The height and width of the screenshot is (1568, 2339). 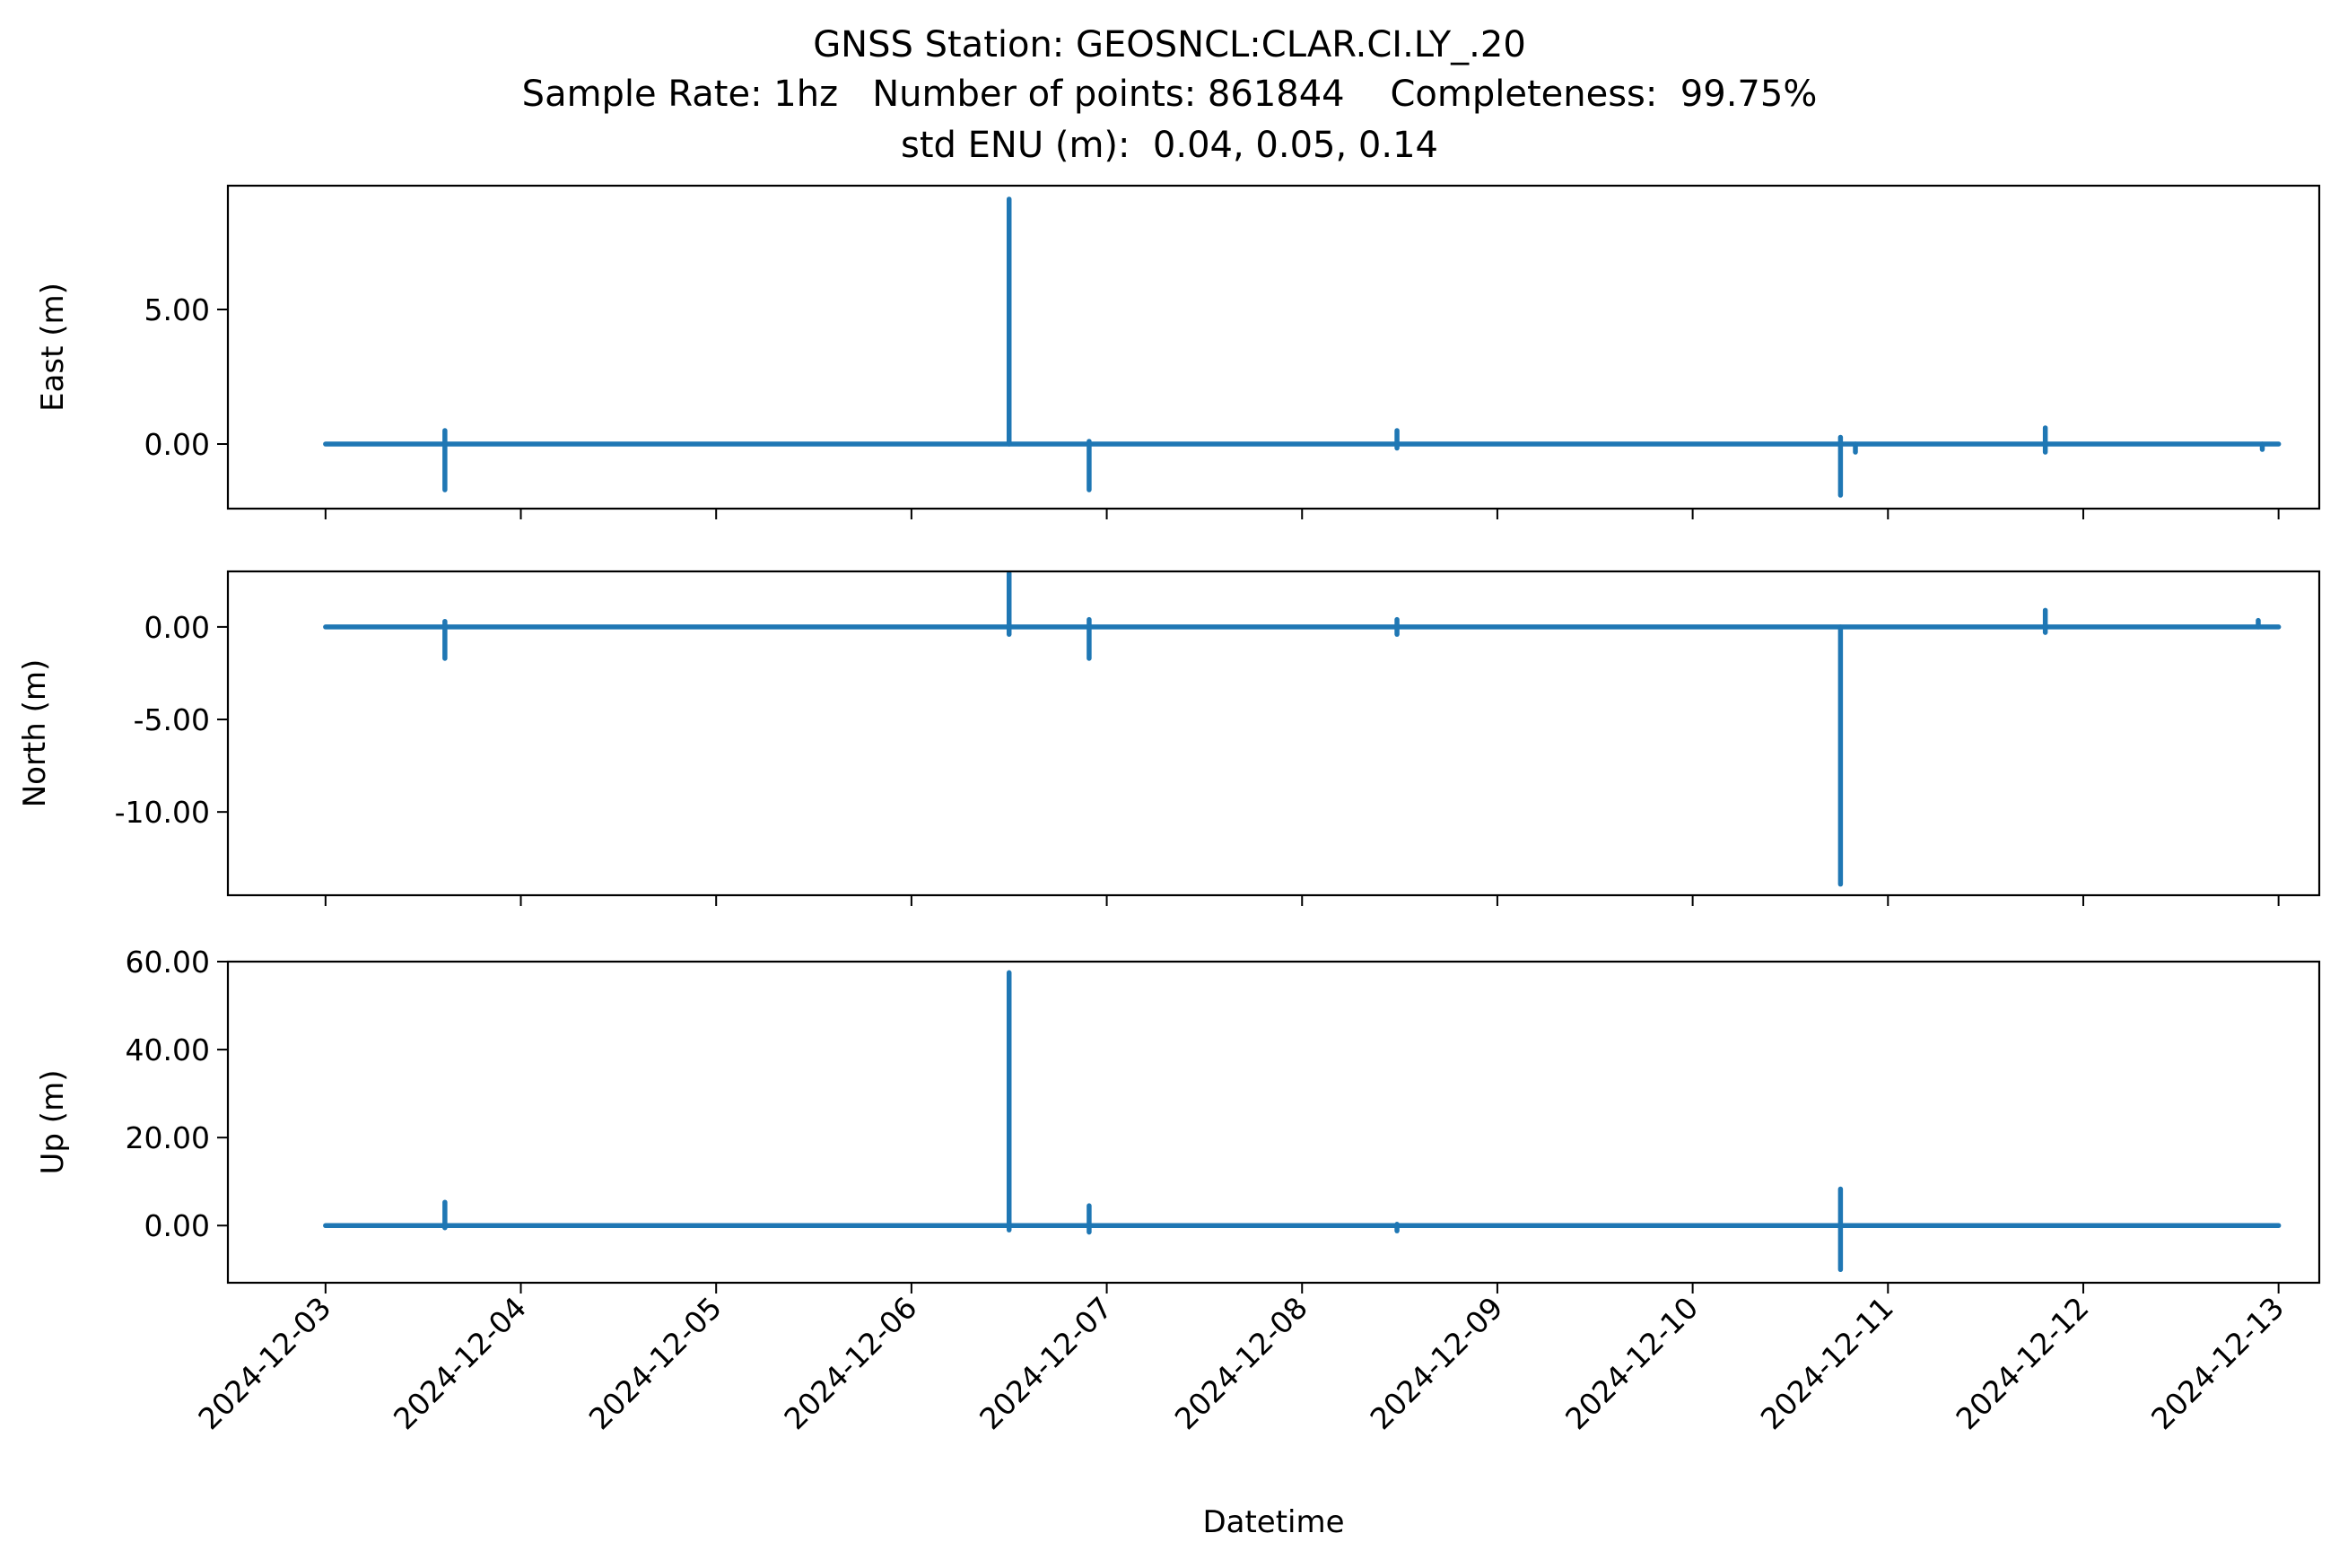 I want to click on x-tick-label: 2024-12-08, so click(x=1241, y=1363).